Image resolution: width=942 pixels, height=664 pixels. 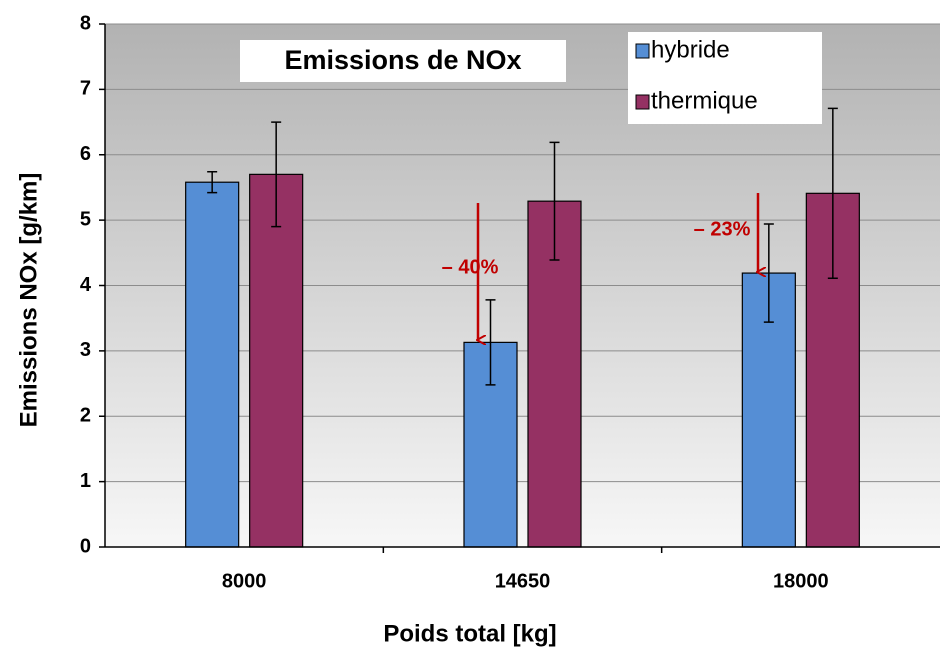 I want to click on chart-title: Emissions de NOx, so click(x=402, y=60).